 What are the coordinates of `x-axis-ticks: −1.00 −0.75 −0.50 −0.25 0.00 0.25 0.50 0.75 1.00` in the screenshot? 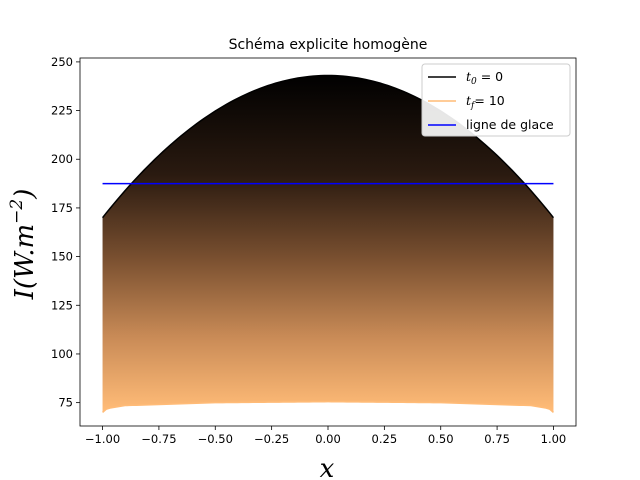 It's located at (325, 436).